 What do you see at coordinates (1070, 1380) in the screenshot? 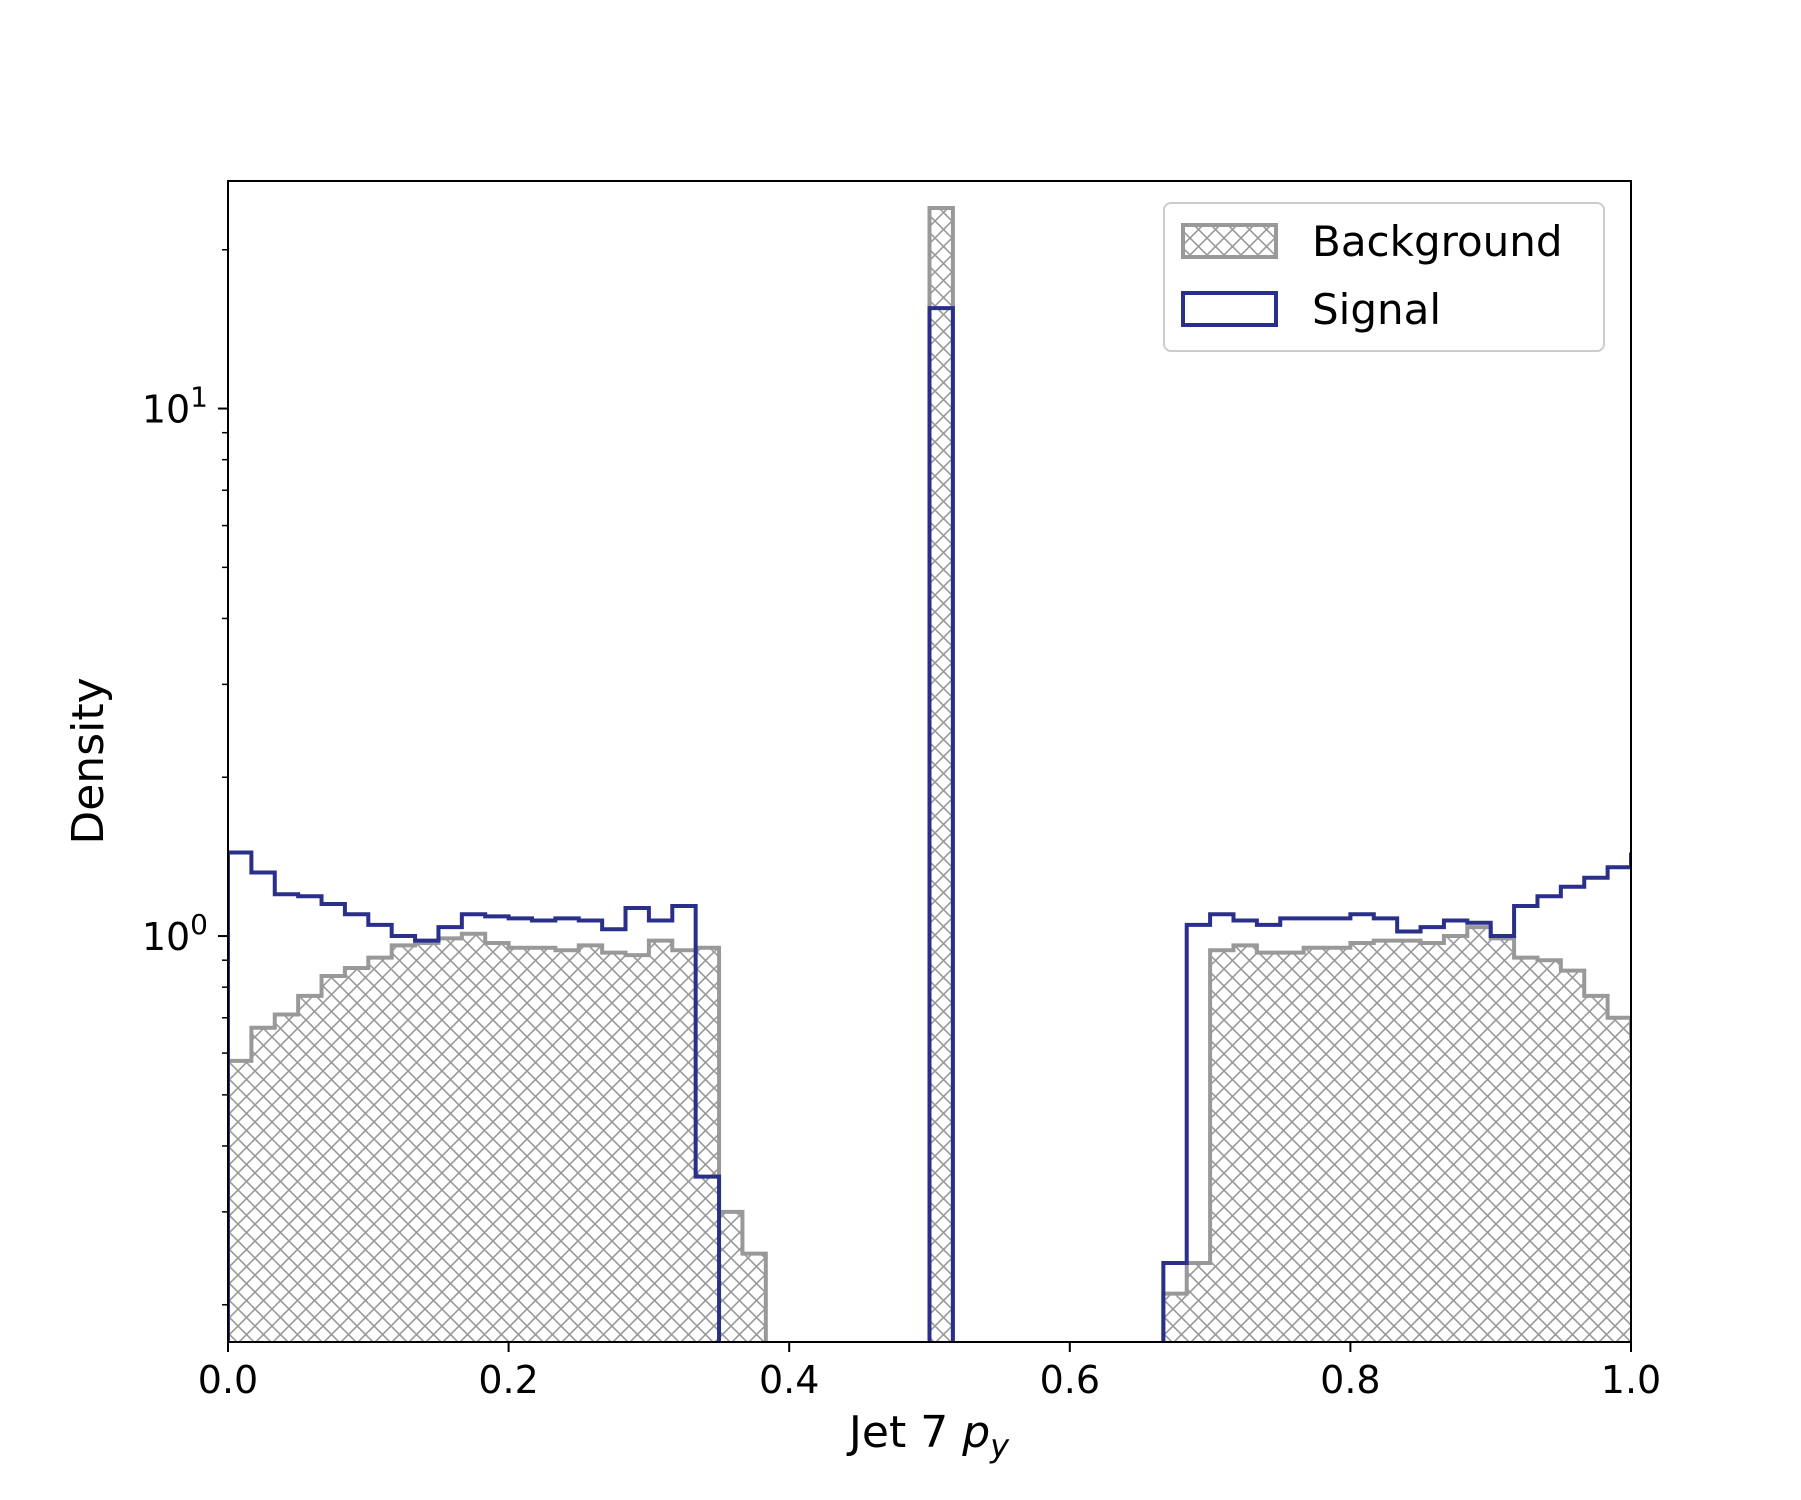
I see `x-tick-label: 0.6` at bounding box center [1070, 1380].